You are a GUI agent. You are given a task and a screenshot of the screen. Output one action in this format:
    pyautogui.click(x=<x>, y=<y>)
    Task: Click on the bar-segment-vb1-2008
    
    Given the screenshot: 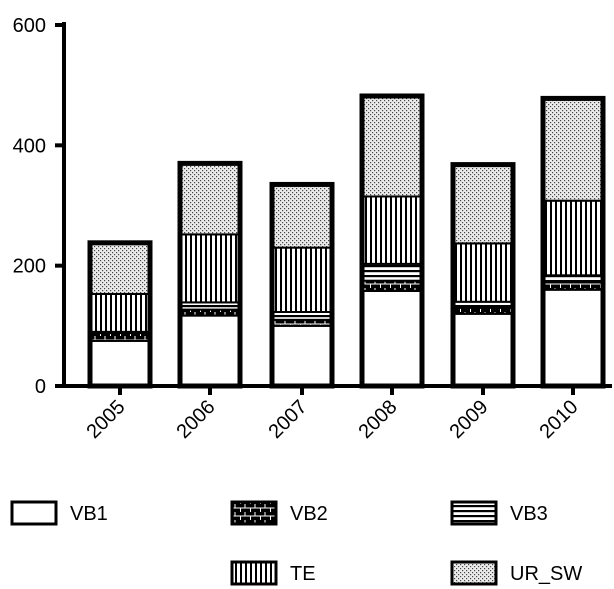 What is the action you would take?
    pyautogui.click(x=392, y=338)
    